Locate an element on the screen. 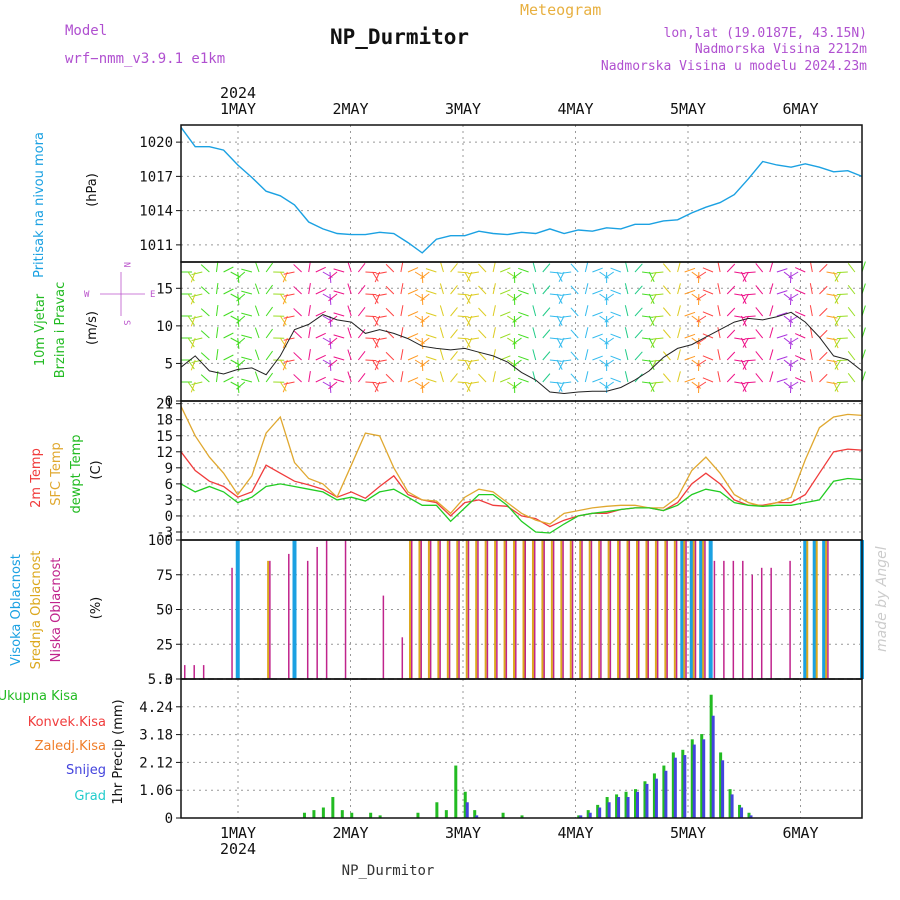 The image size is (900, 900). tick-label: 9 is located at coordinates (169, 469).